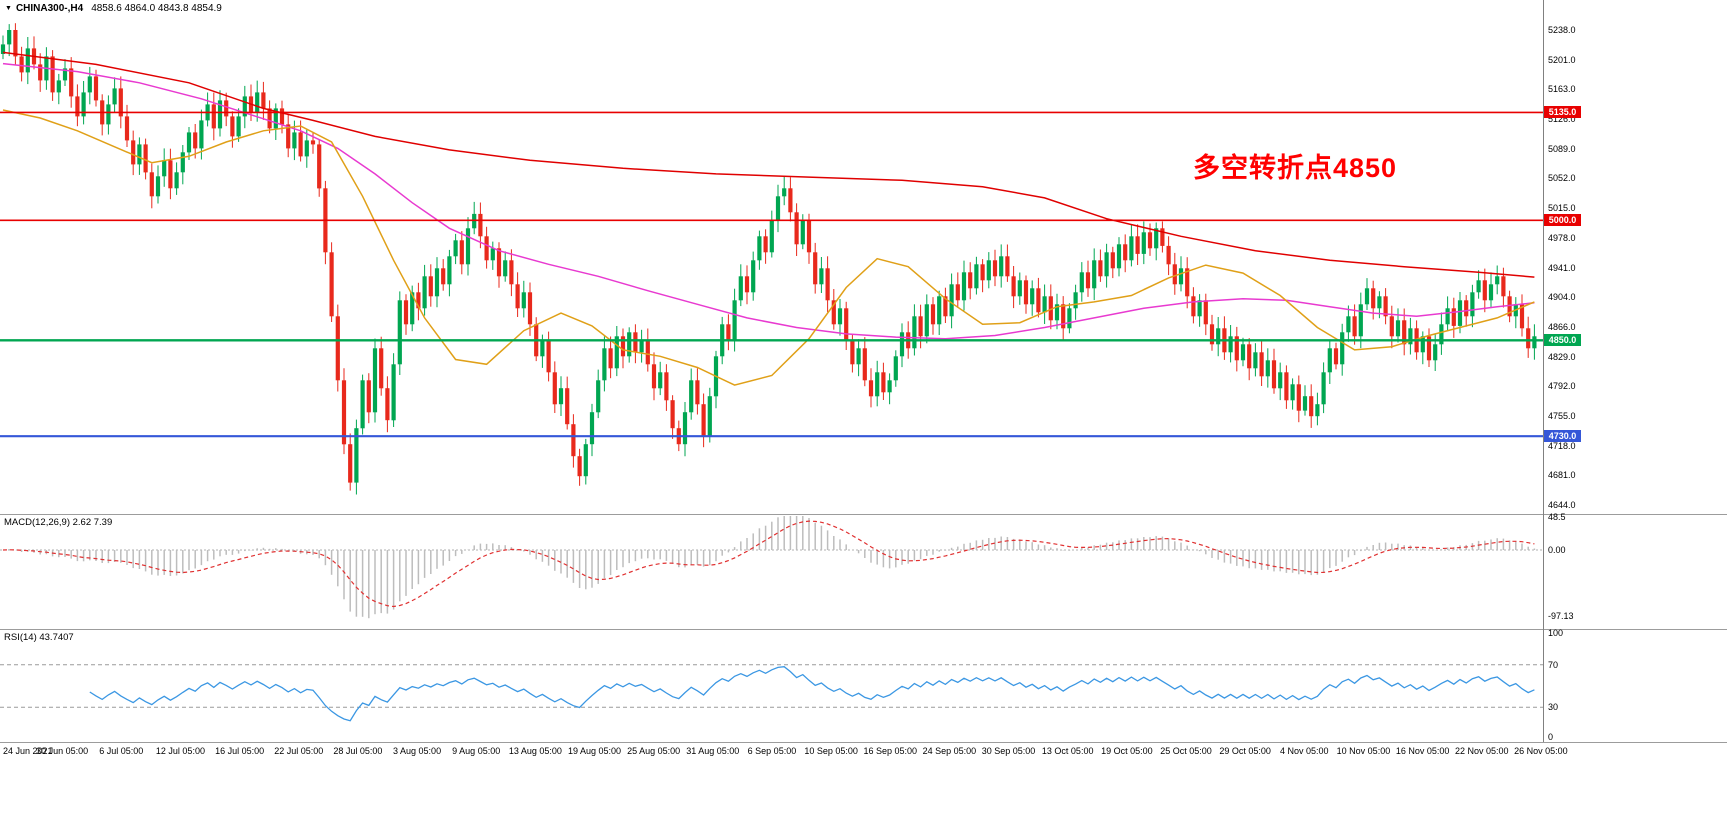  I want to click on rsi-line, so click(812, 694).